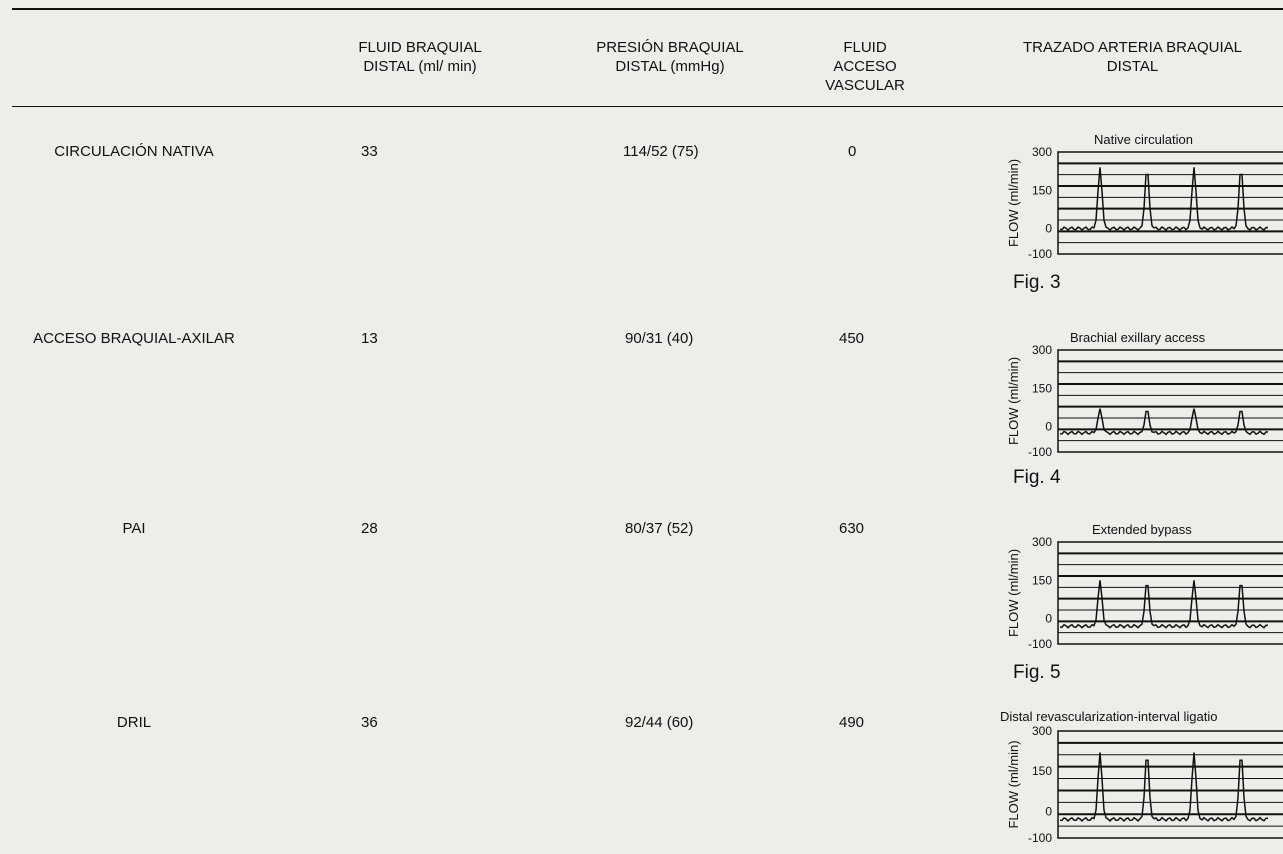 Image resolution: width=1283 pixels, height=854 pixels. Describe the element at coordinates (1143, 139) in the screenshot. I see `chart-title: Native circulation` at that location.